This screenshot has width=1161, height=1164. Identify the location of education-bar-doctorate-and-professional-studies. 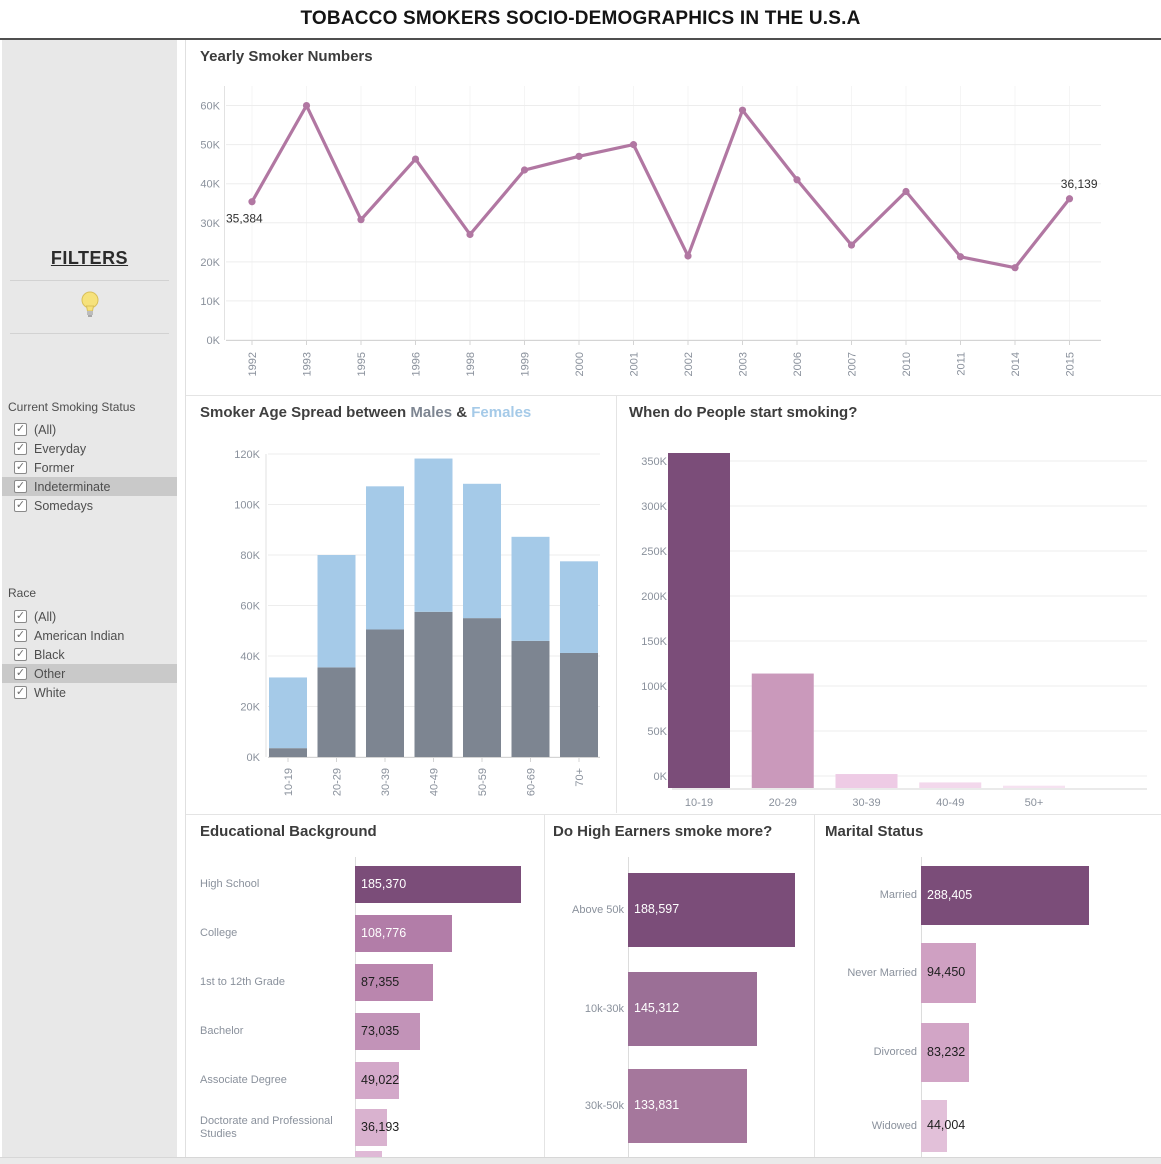
(371, 1127).